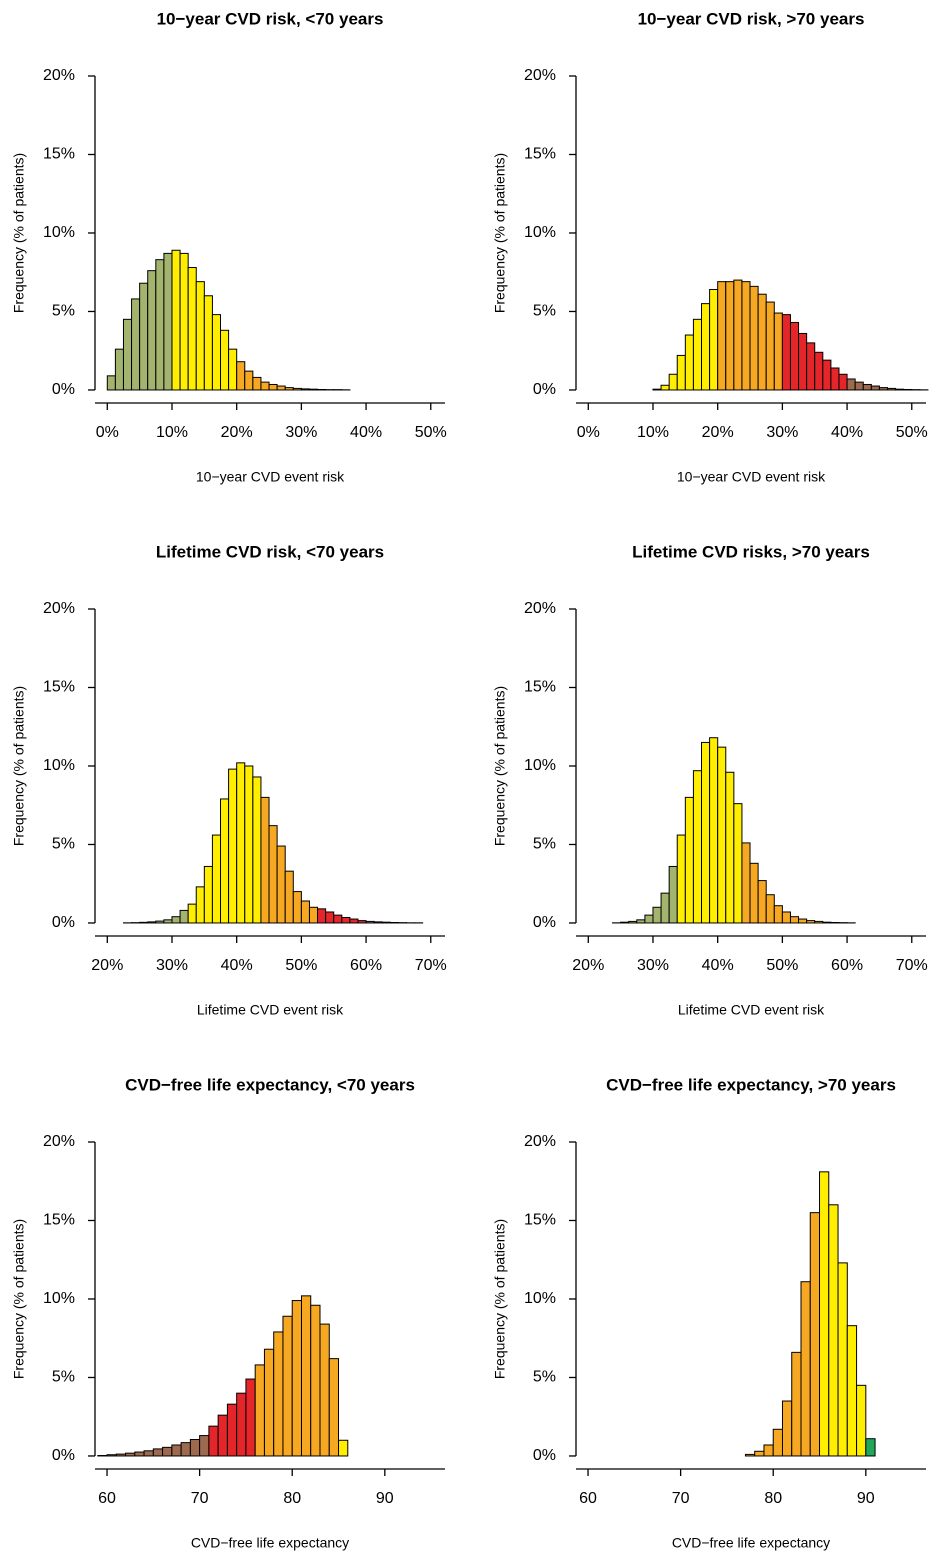 The width and height of the screenshot is (939, 1555). What do you see at coordinates (107, 1498) in the screenshot?
I see `x-tick-label: 60` at bounding box center [107, 1498].